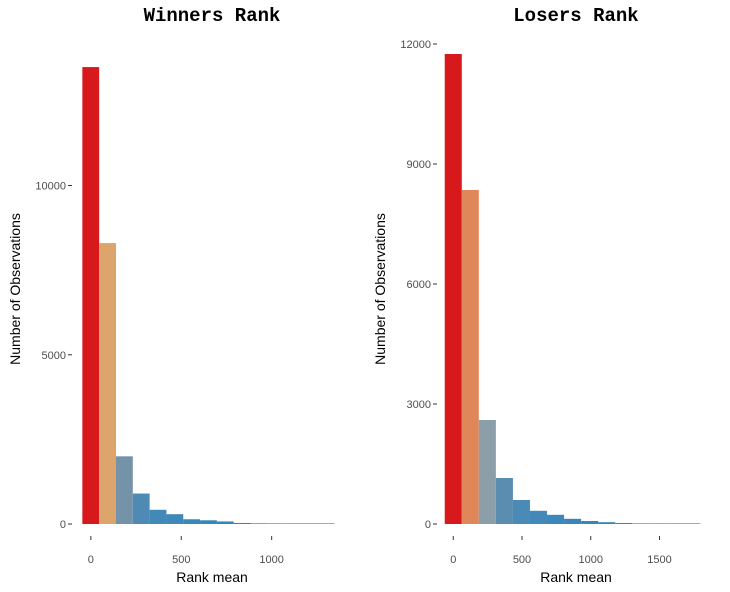 This screenshot has width=730, height=592. What do you see at coordinates (576, 577) in the screenshot?
I see `losers-x-axis-label: Rank mean` at bounding box center [576, 577].